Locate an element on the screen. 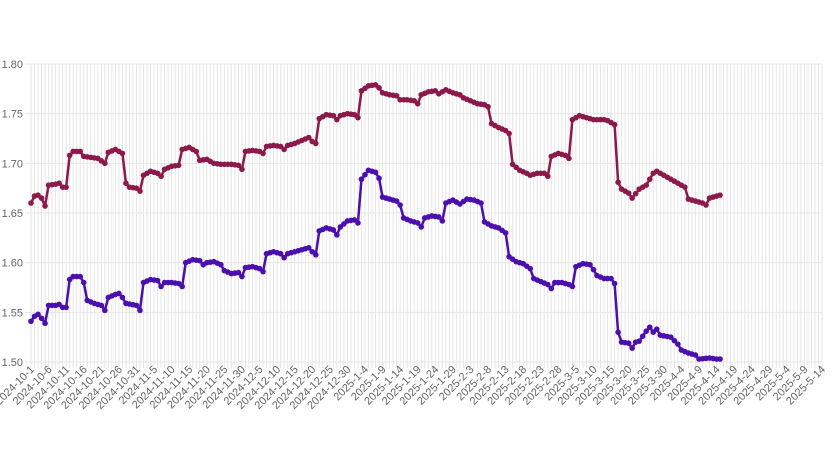 The height and width of the screenshot is (473, 840). y-tick-label: 1.80 is located at coordinates (12, 65).